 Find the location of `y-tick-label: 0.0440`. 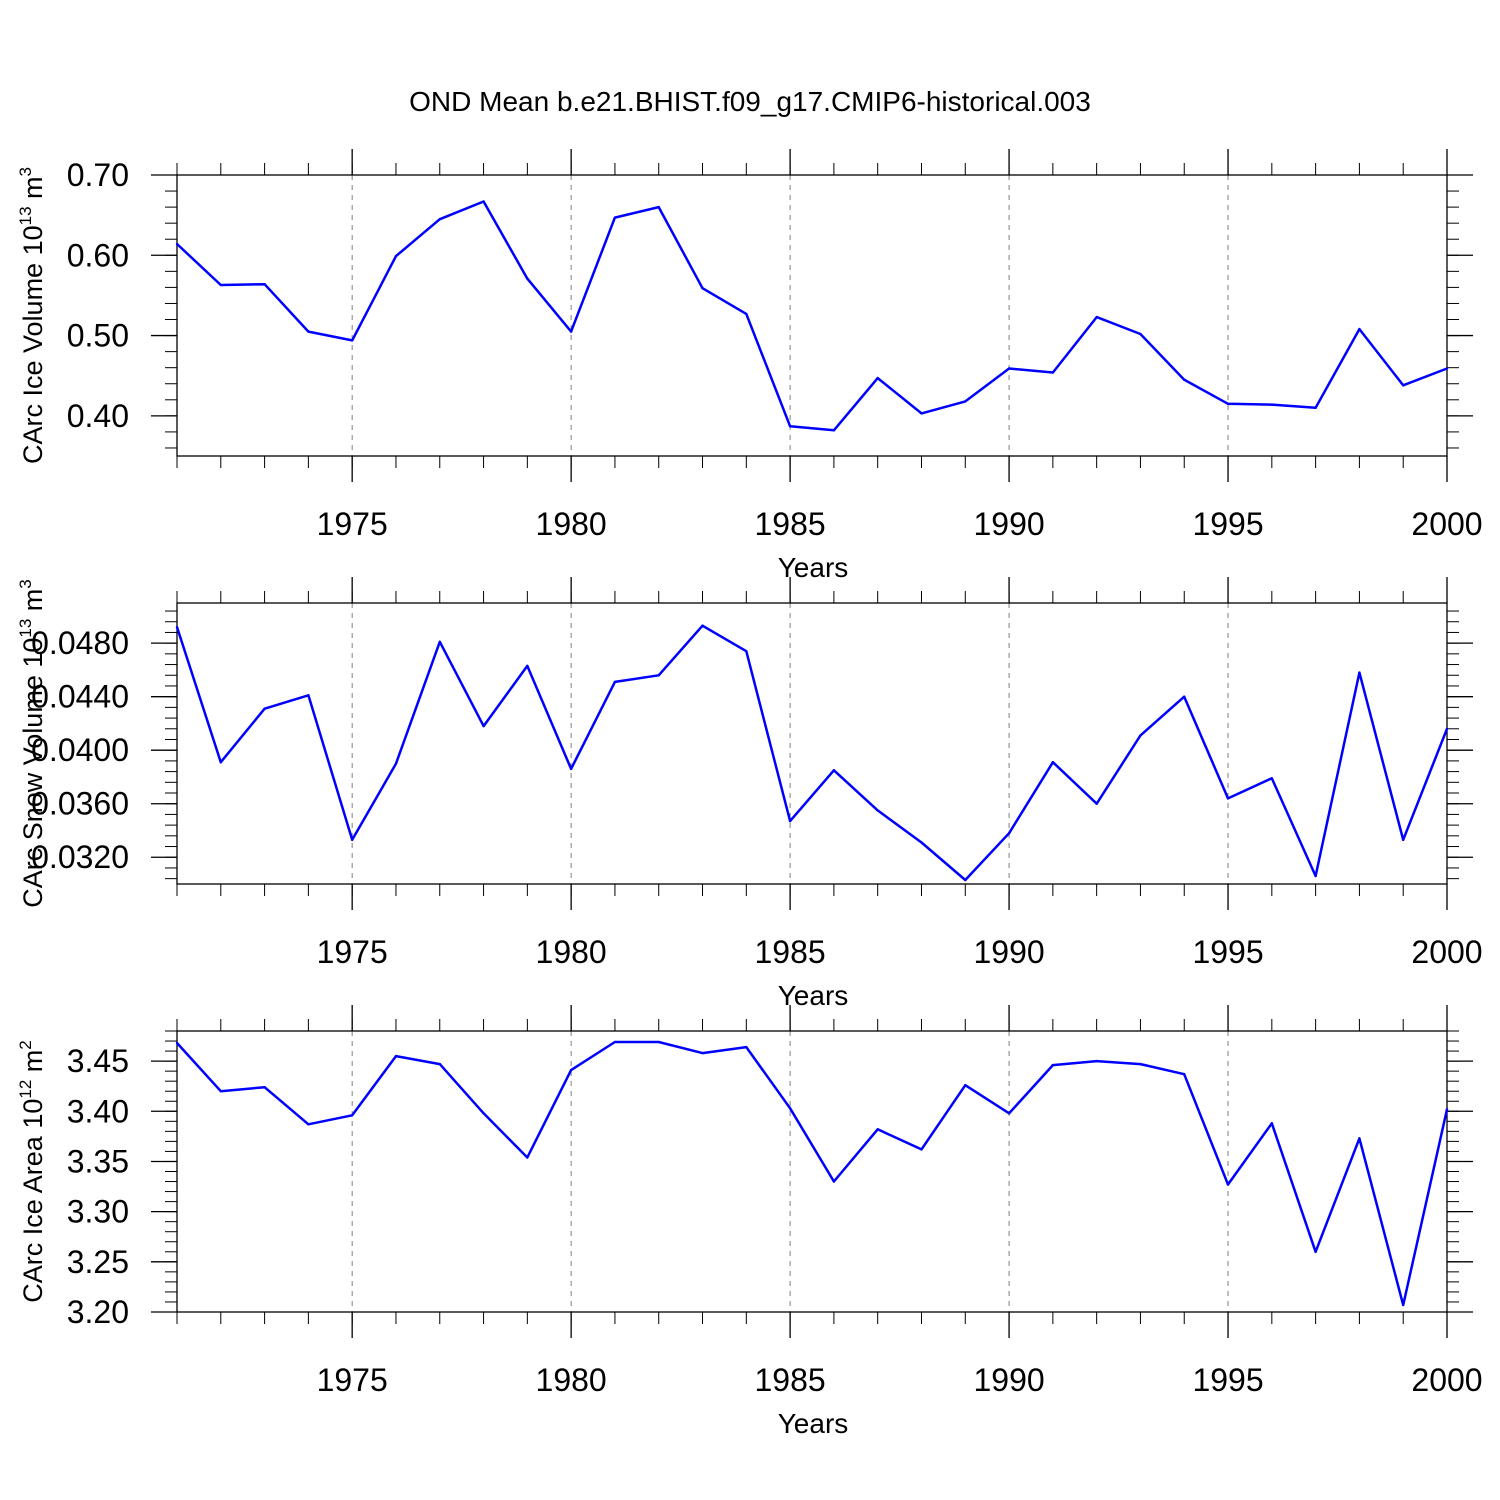

y-tick-label: 0.0440 is located at coordinates (80, 697).